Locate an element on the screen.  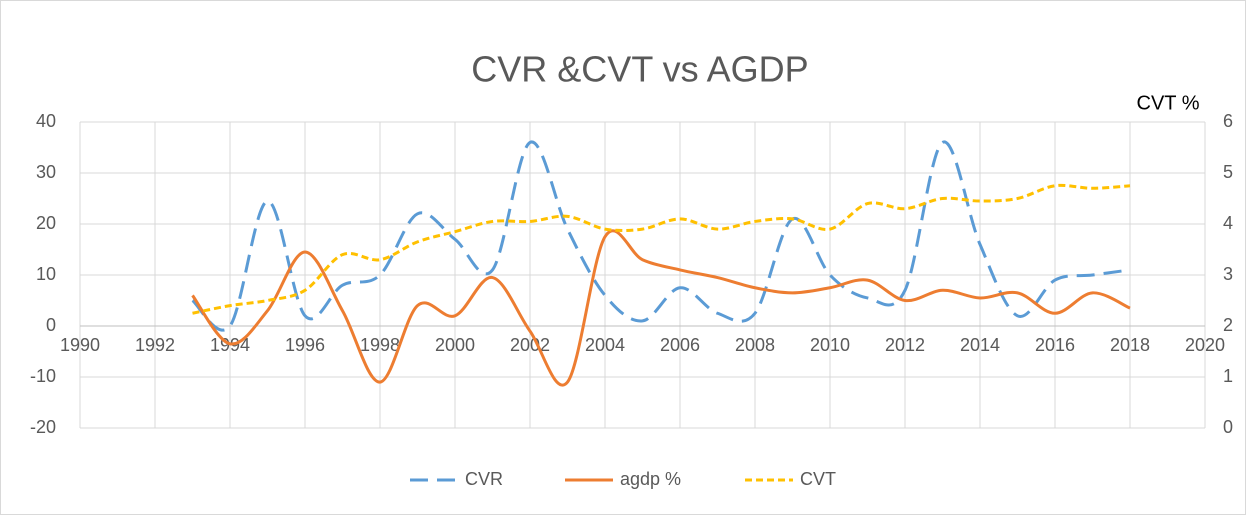
x-tick-label: 2010 is located at coordinates (830, 345).